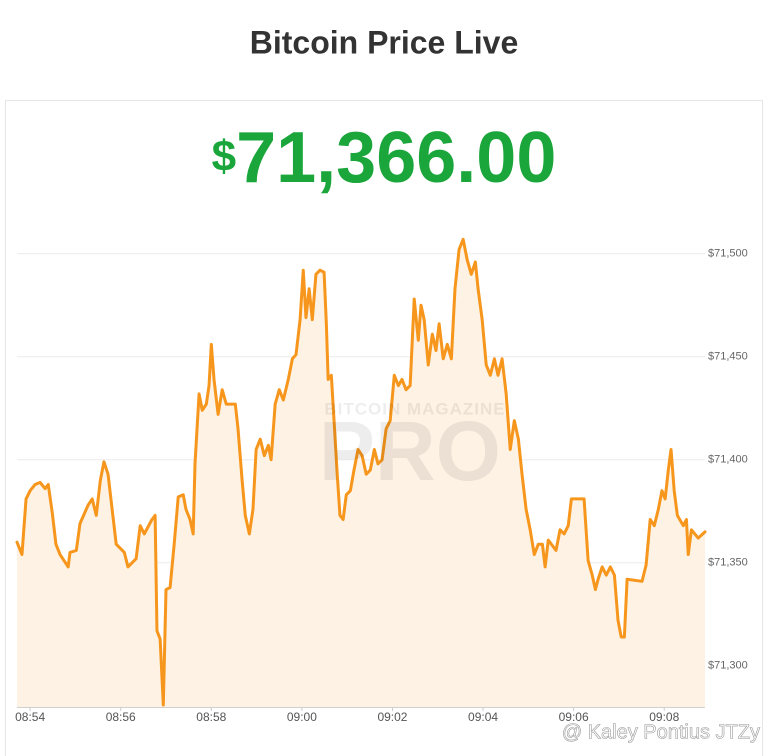 Image resolution: width=768 pixels, height=756 pixels. I want to click on x-tick-label: 08:54, so click(30, 717).